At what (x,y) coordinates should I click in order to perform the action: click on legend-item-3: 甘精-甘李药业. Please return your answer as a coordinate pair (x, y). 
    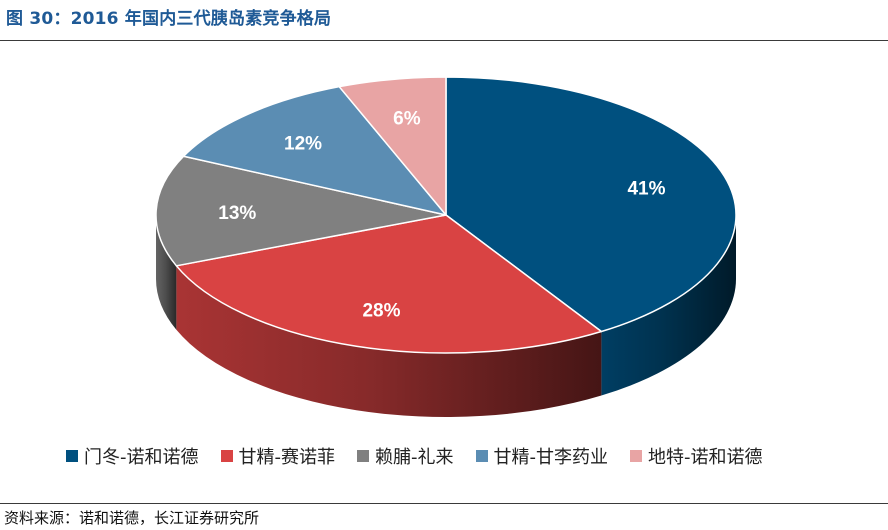
    Looking at the image, I should click on (542, 456).